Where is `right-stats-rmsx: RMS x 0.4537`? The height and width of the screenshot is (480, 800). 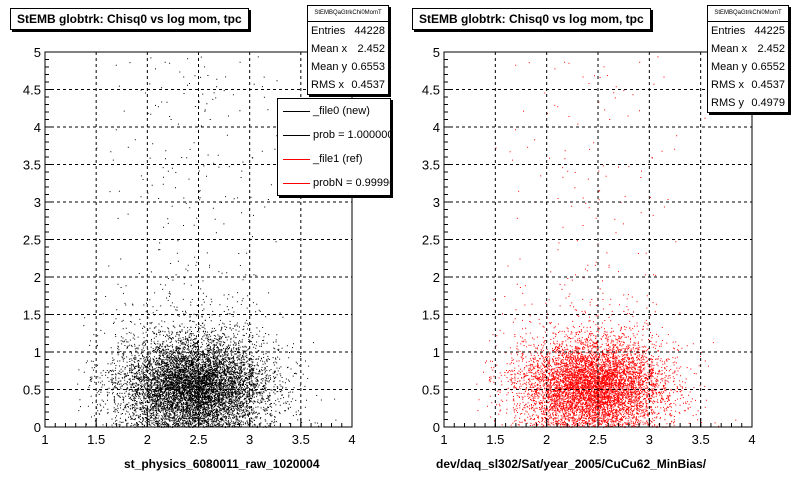 right-stats-rmsx: RMS x 0.4537 is located at coordinates (748, 85).